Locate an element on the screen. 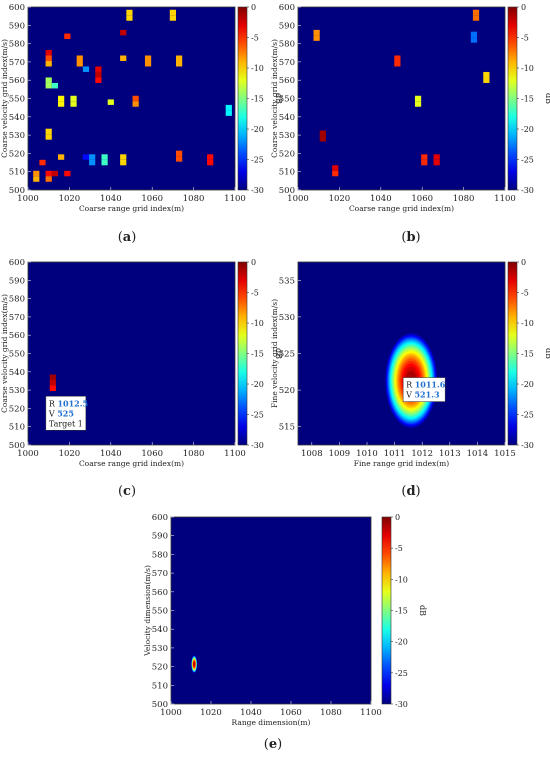 The width and height of the screenshot is (550, 758). x-tick-label: 1010 is located at coordinates (367, 454).